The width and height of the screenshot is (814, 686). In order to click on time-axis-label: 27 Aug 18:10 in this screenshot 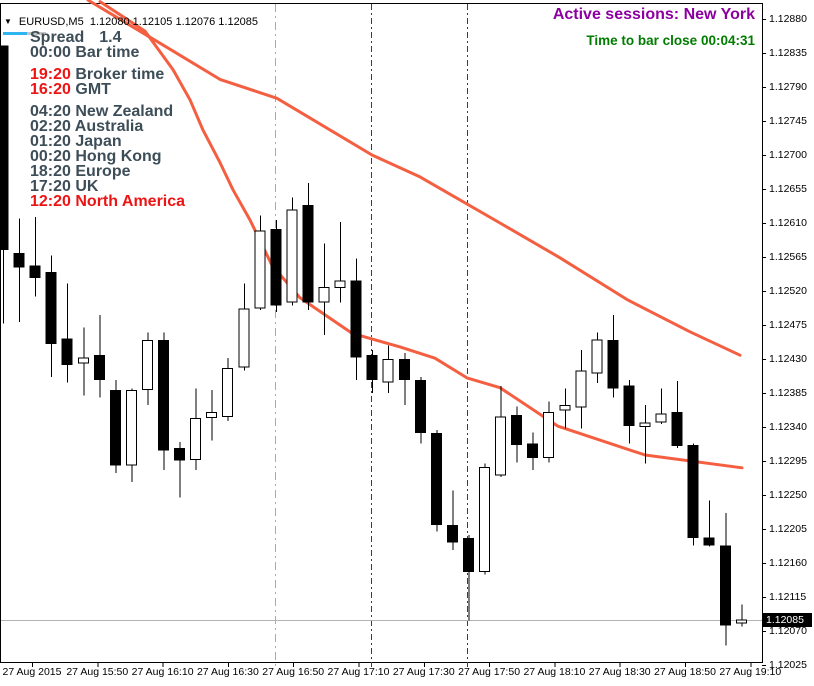, I will do `click(554, 672)`.